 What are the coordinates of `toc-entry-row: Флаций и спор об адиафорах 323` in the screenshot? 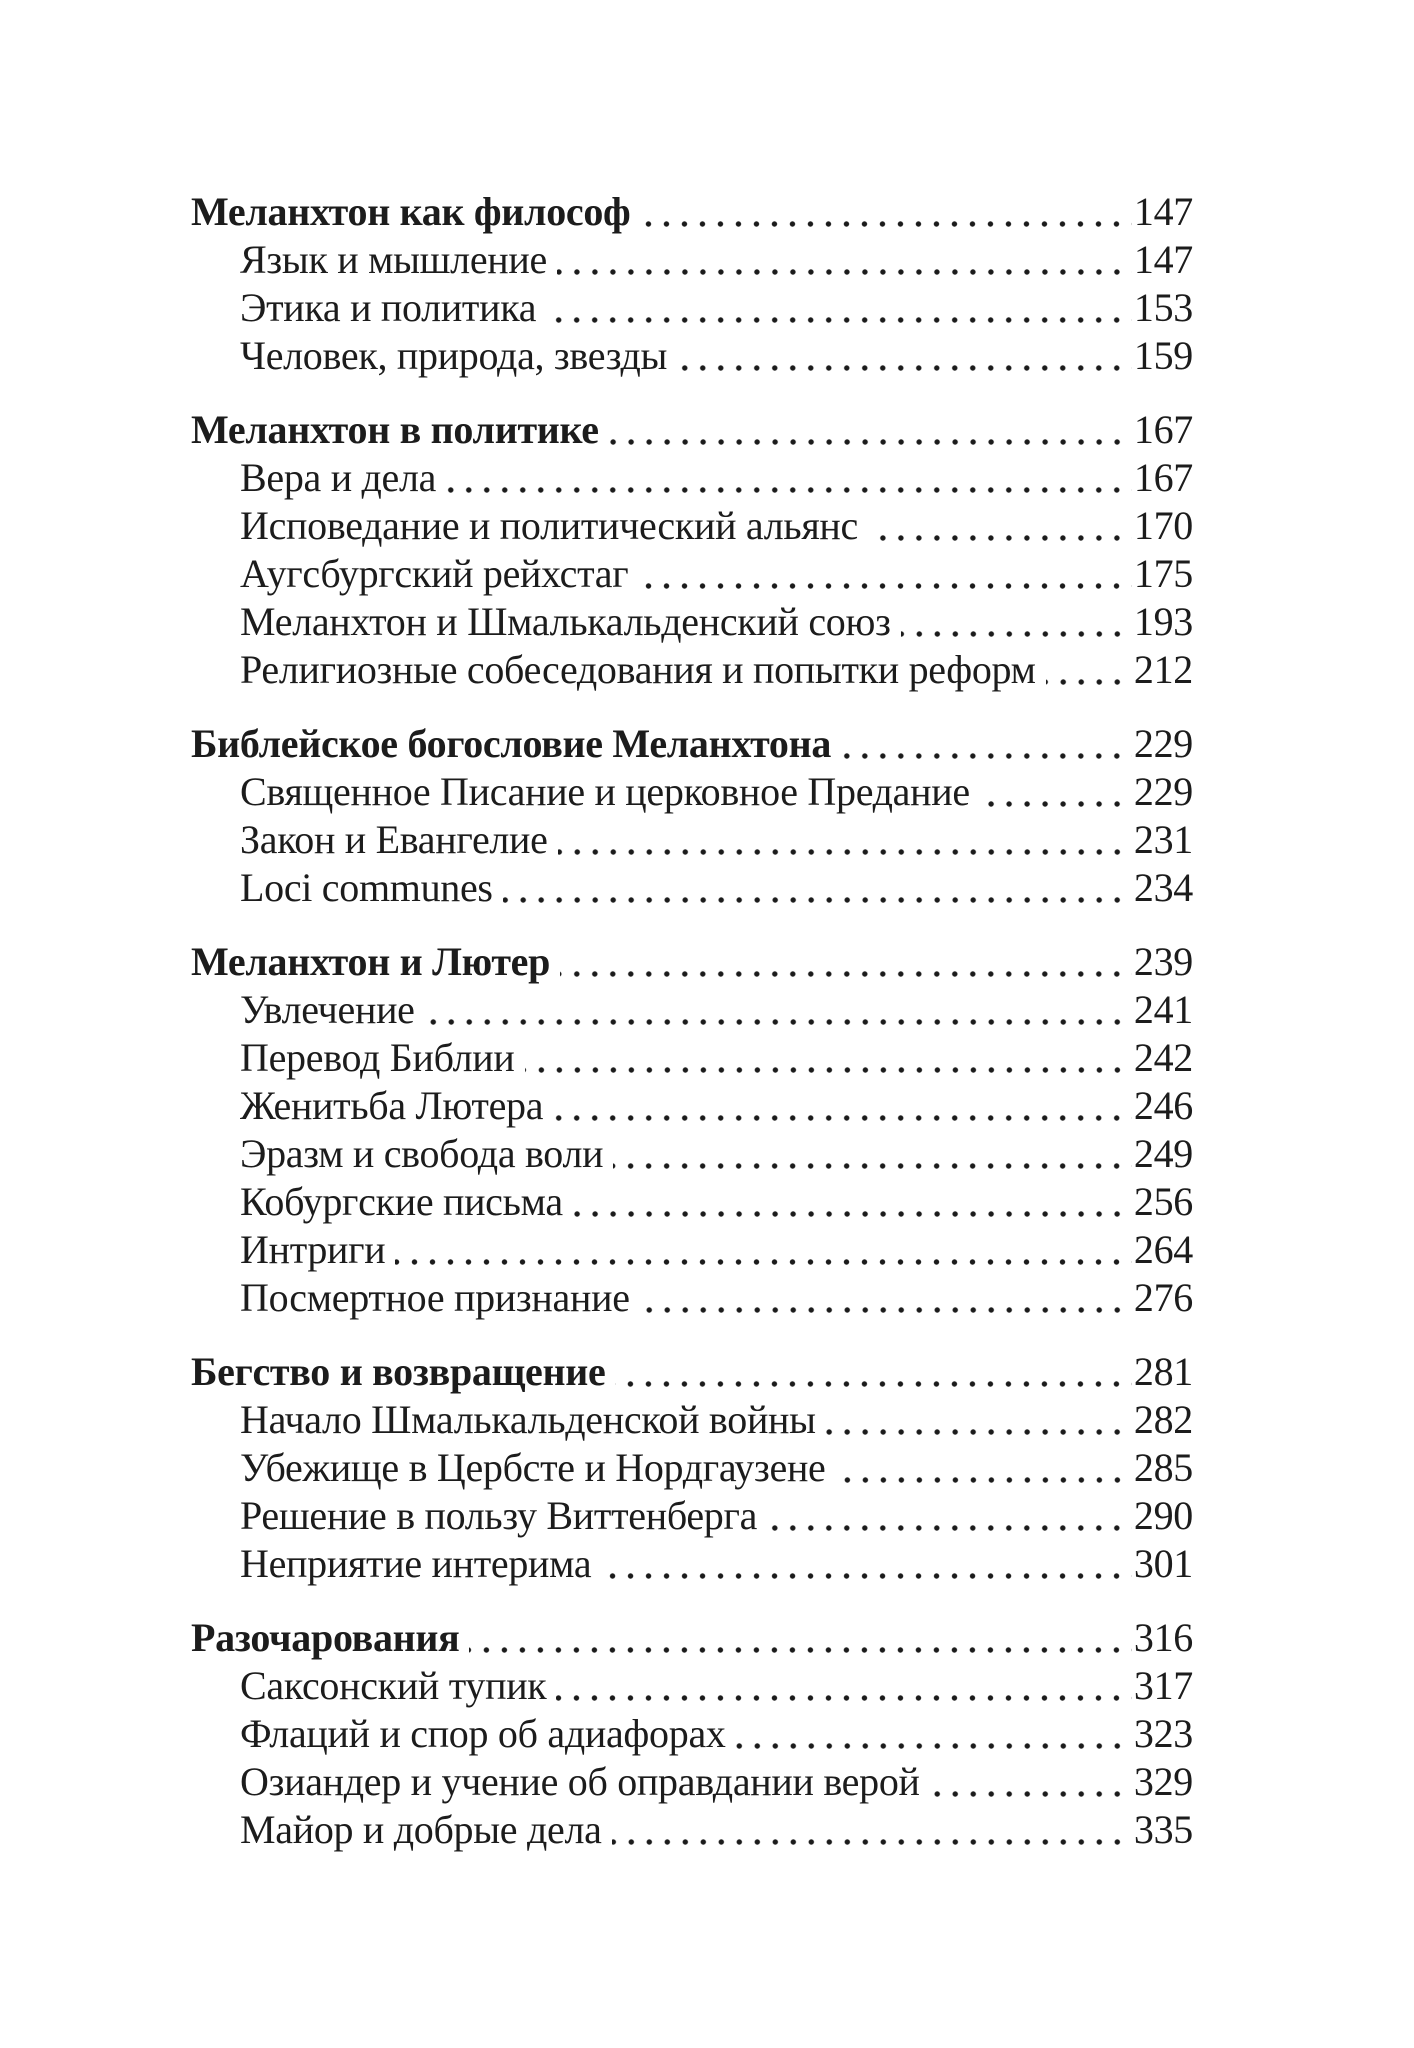 It's located at (692, 1734).